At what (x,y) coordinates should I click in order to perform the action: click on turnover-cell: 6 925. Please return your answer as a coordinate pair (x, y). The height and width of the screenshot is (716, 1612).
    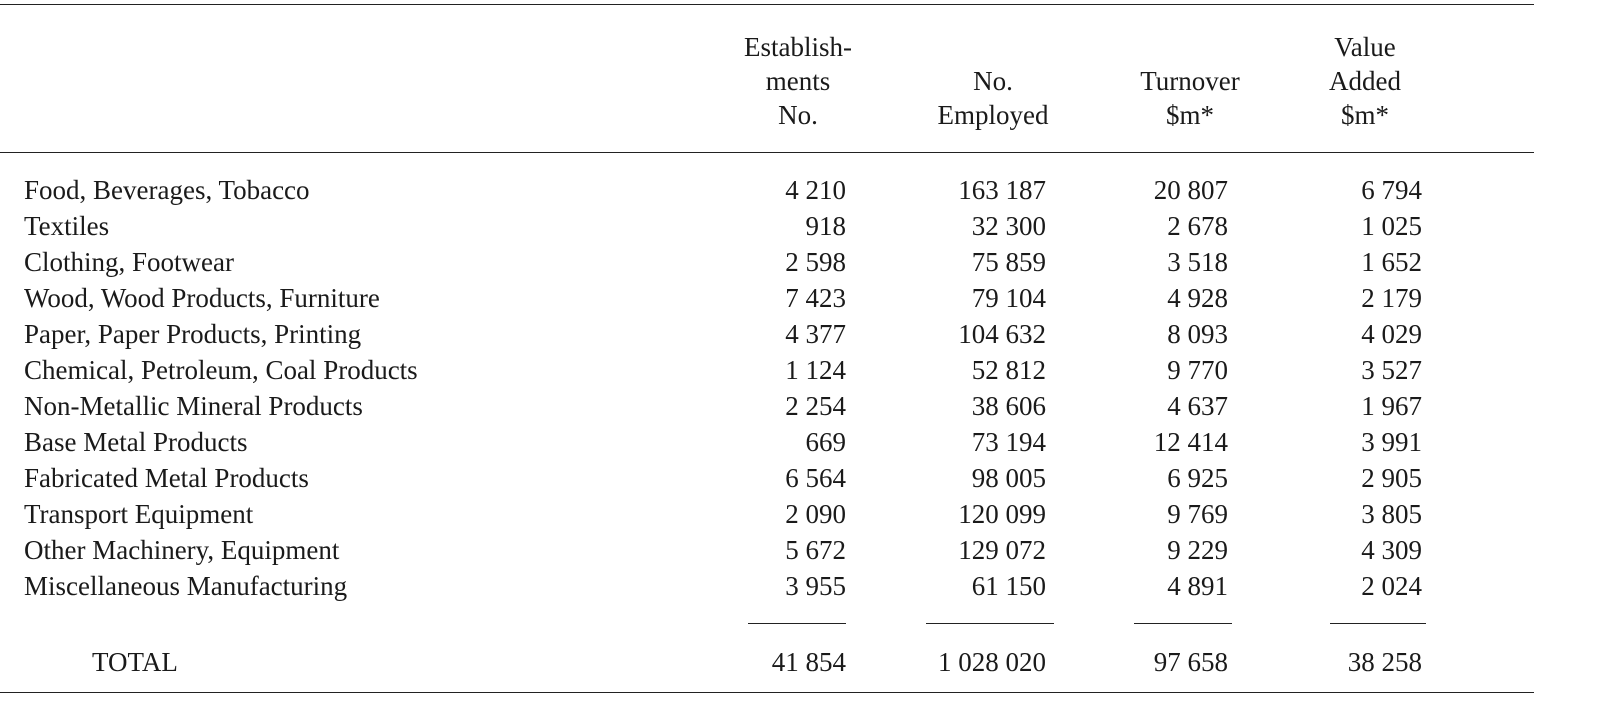
    Looking at the image, I should click on (1197, 478).